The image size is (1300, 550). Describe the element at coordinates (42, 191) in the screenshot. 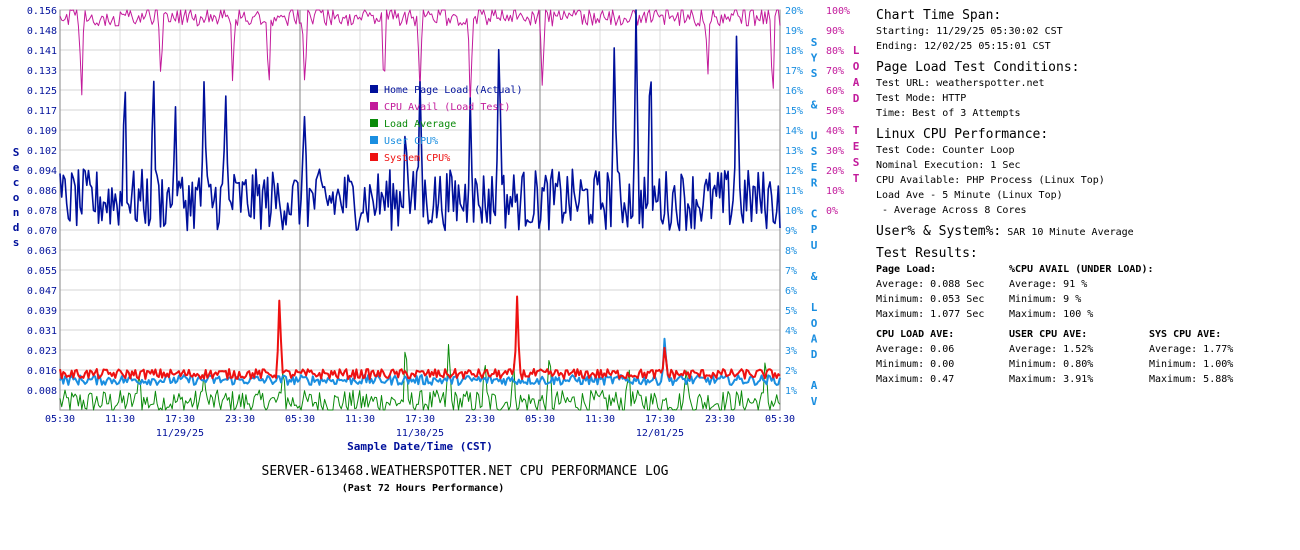

I see `y-left-tick-label: 0.086` at that location.